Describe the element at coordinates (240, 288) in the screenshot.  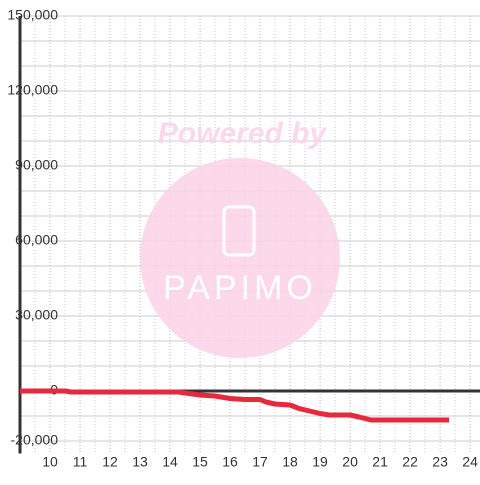
I see `watermark-logo: PAPIMO` at that location.